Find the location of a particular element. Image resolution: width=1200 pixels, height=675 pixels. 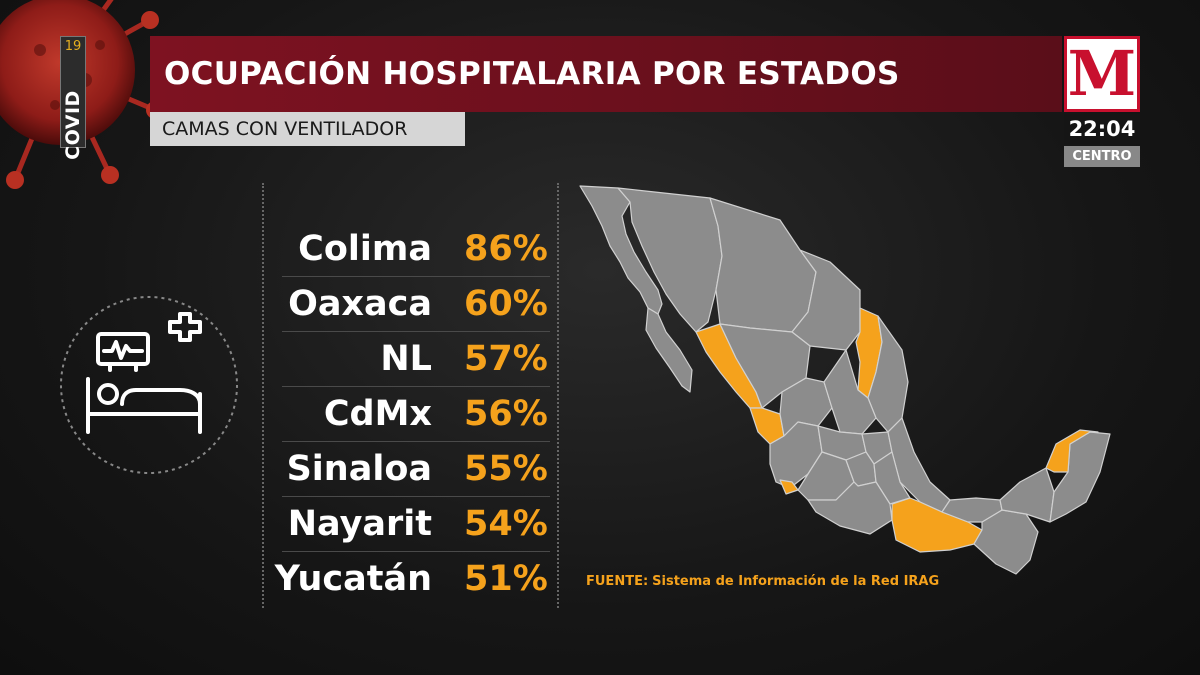

state-name: Oaxaca is located at coordinates (360, 304).